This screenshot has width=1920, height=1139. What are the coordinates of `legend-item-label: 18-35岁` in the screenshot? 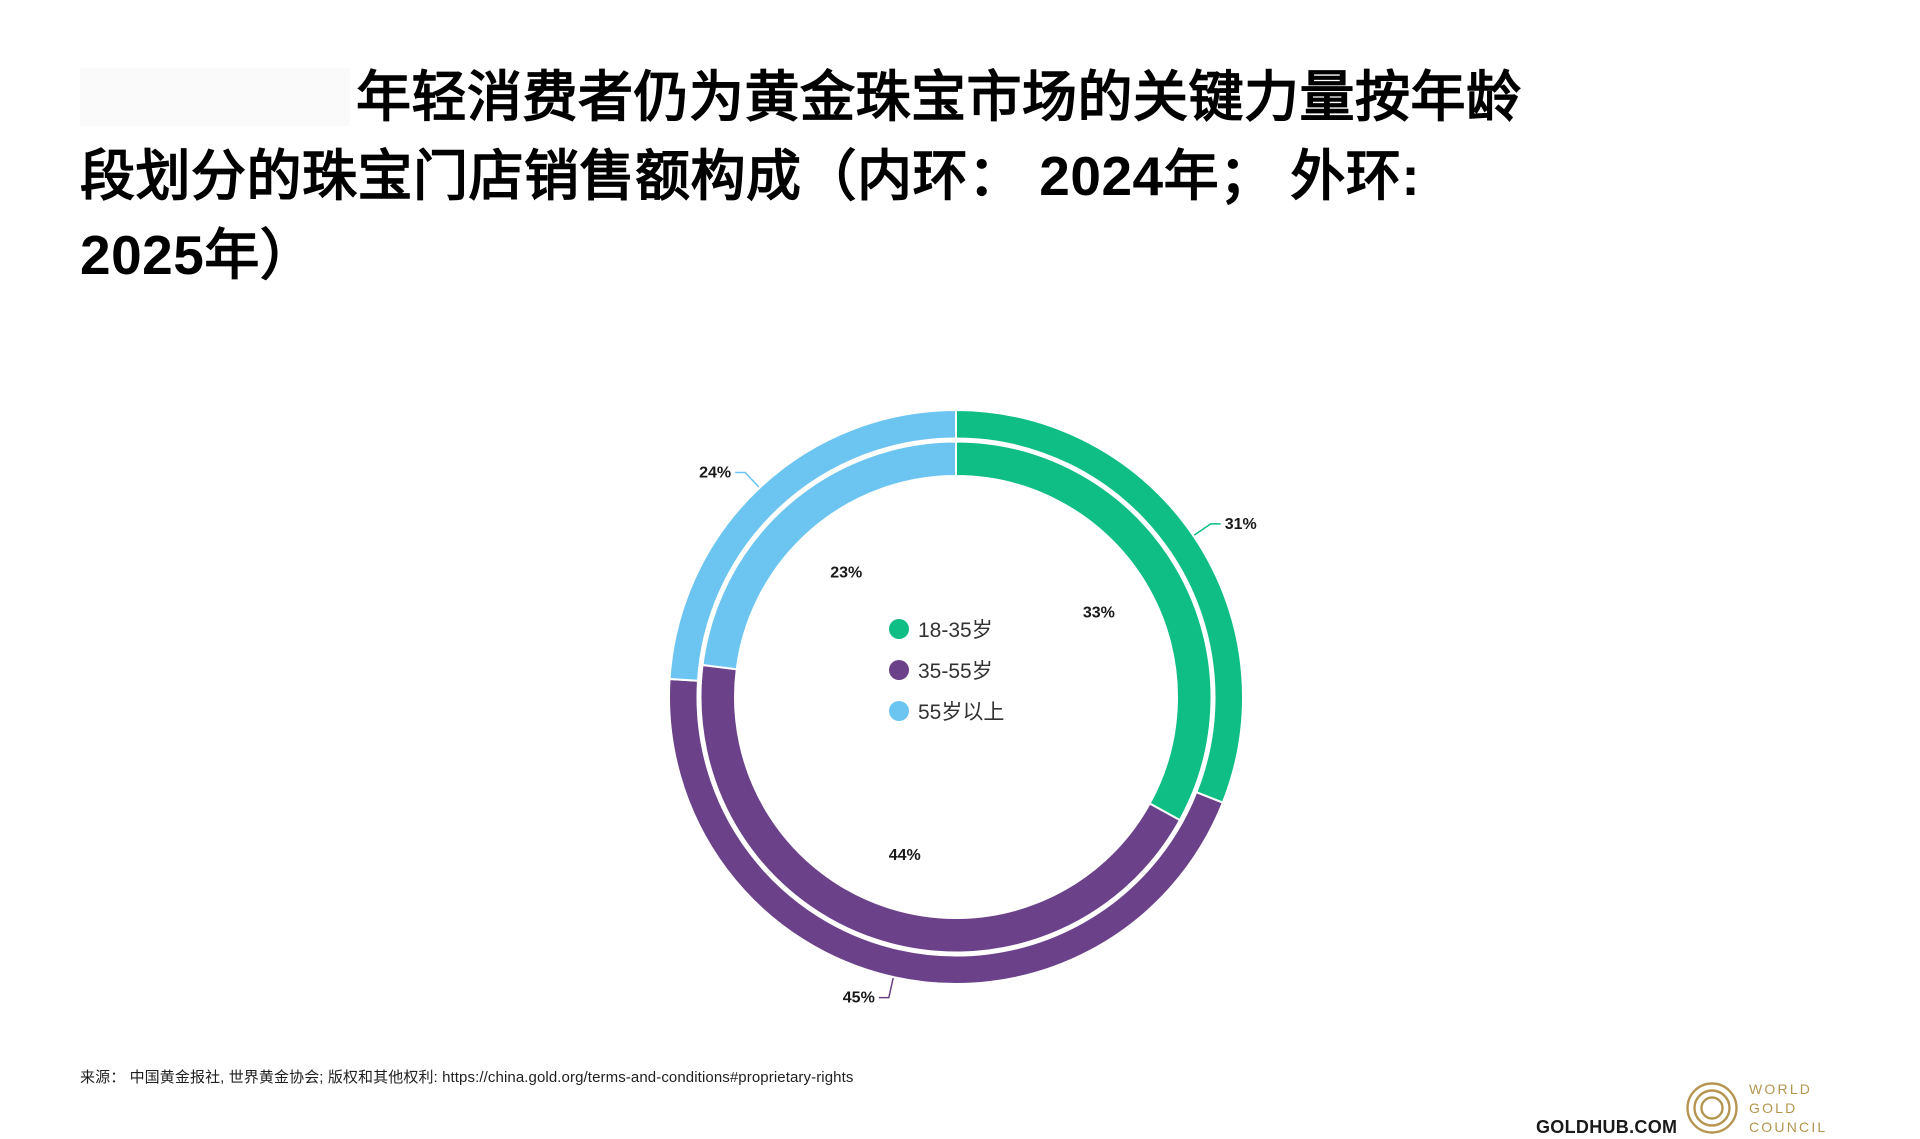 It's located at (955, 630).